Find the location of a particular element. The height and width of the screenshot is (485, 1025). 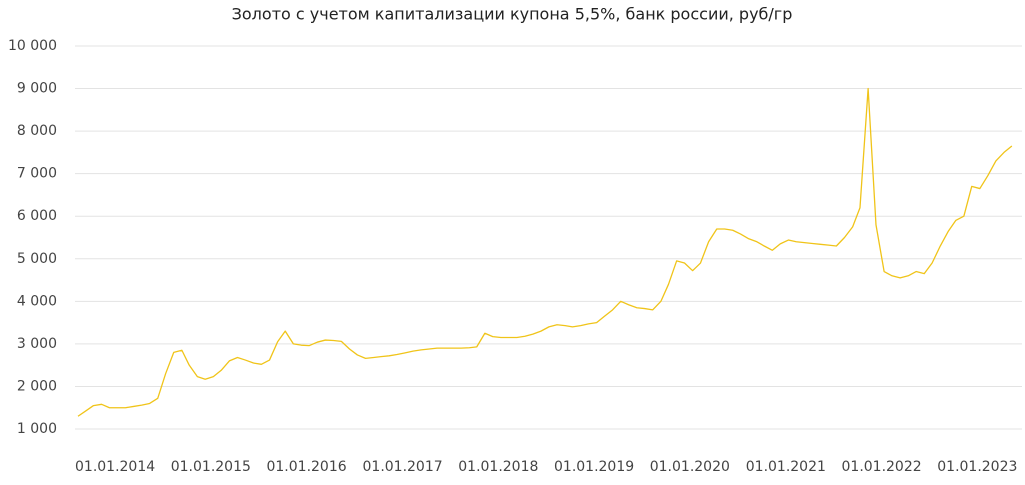

y-tick-label: 6 000 is located at coordinates (37, 216).